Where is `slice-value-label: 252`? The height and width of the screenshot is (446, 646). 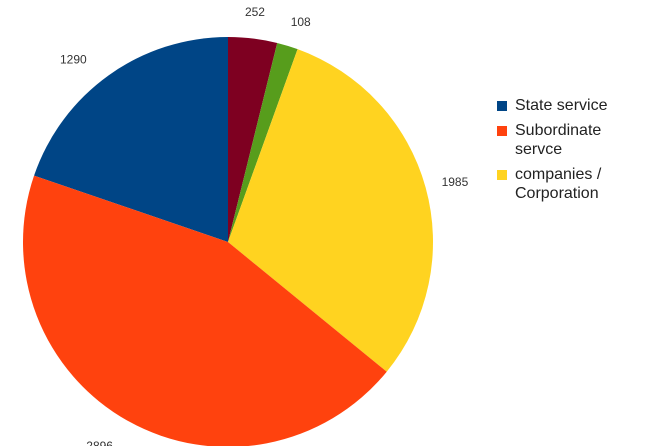 slice-value-label: 252 is located at coordinates (255, 12).